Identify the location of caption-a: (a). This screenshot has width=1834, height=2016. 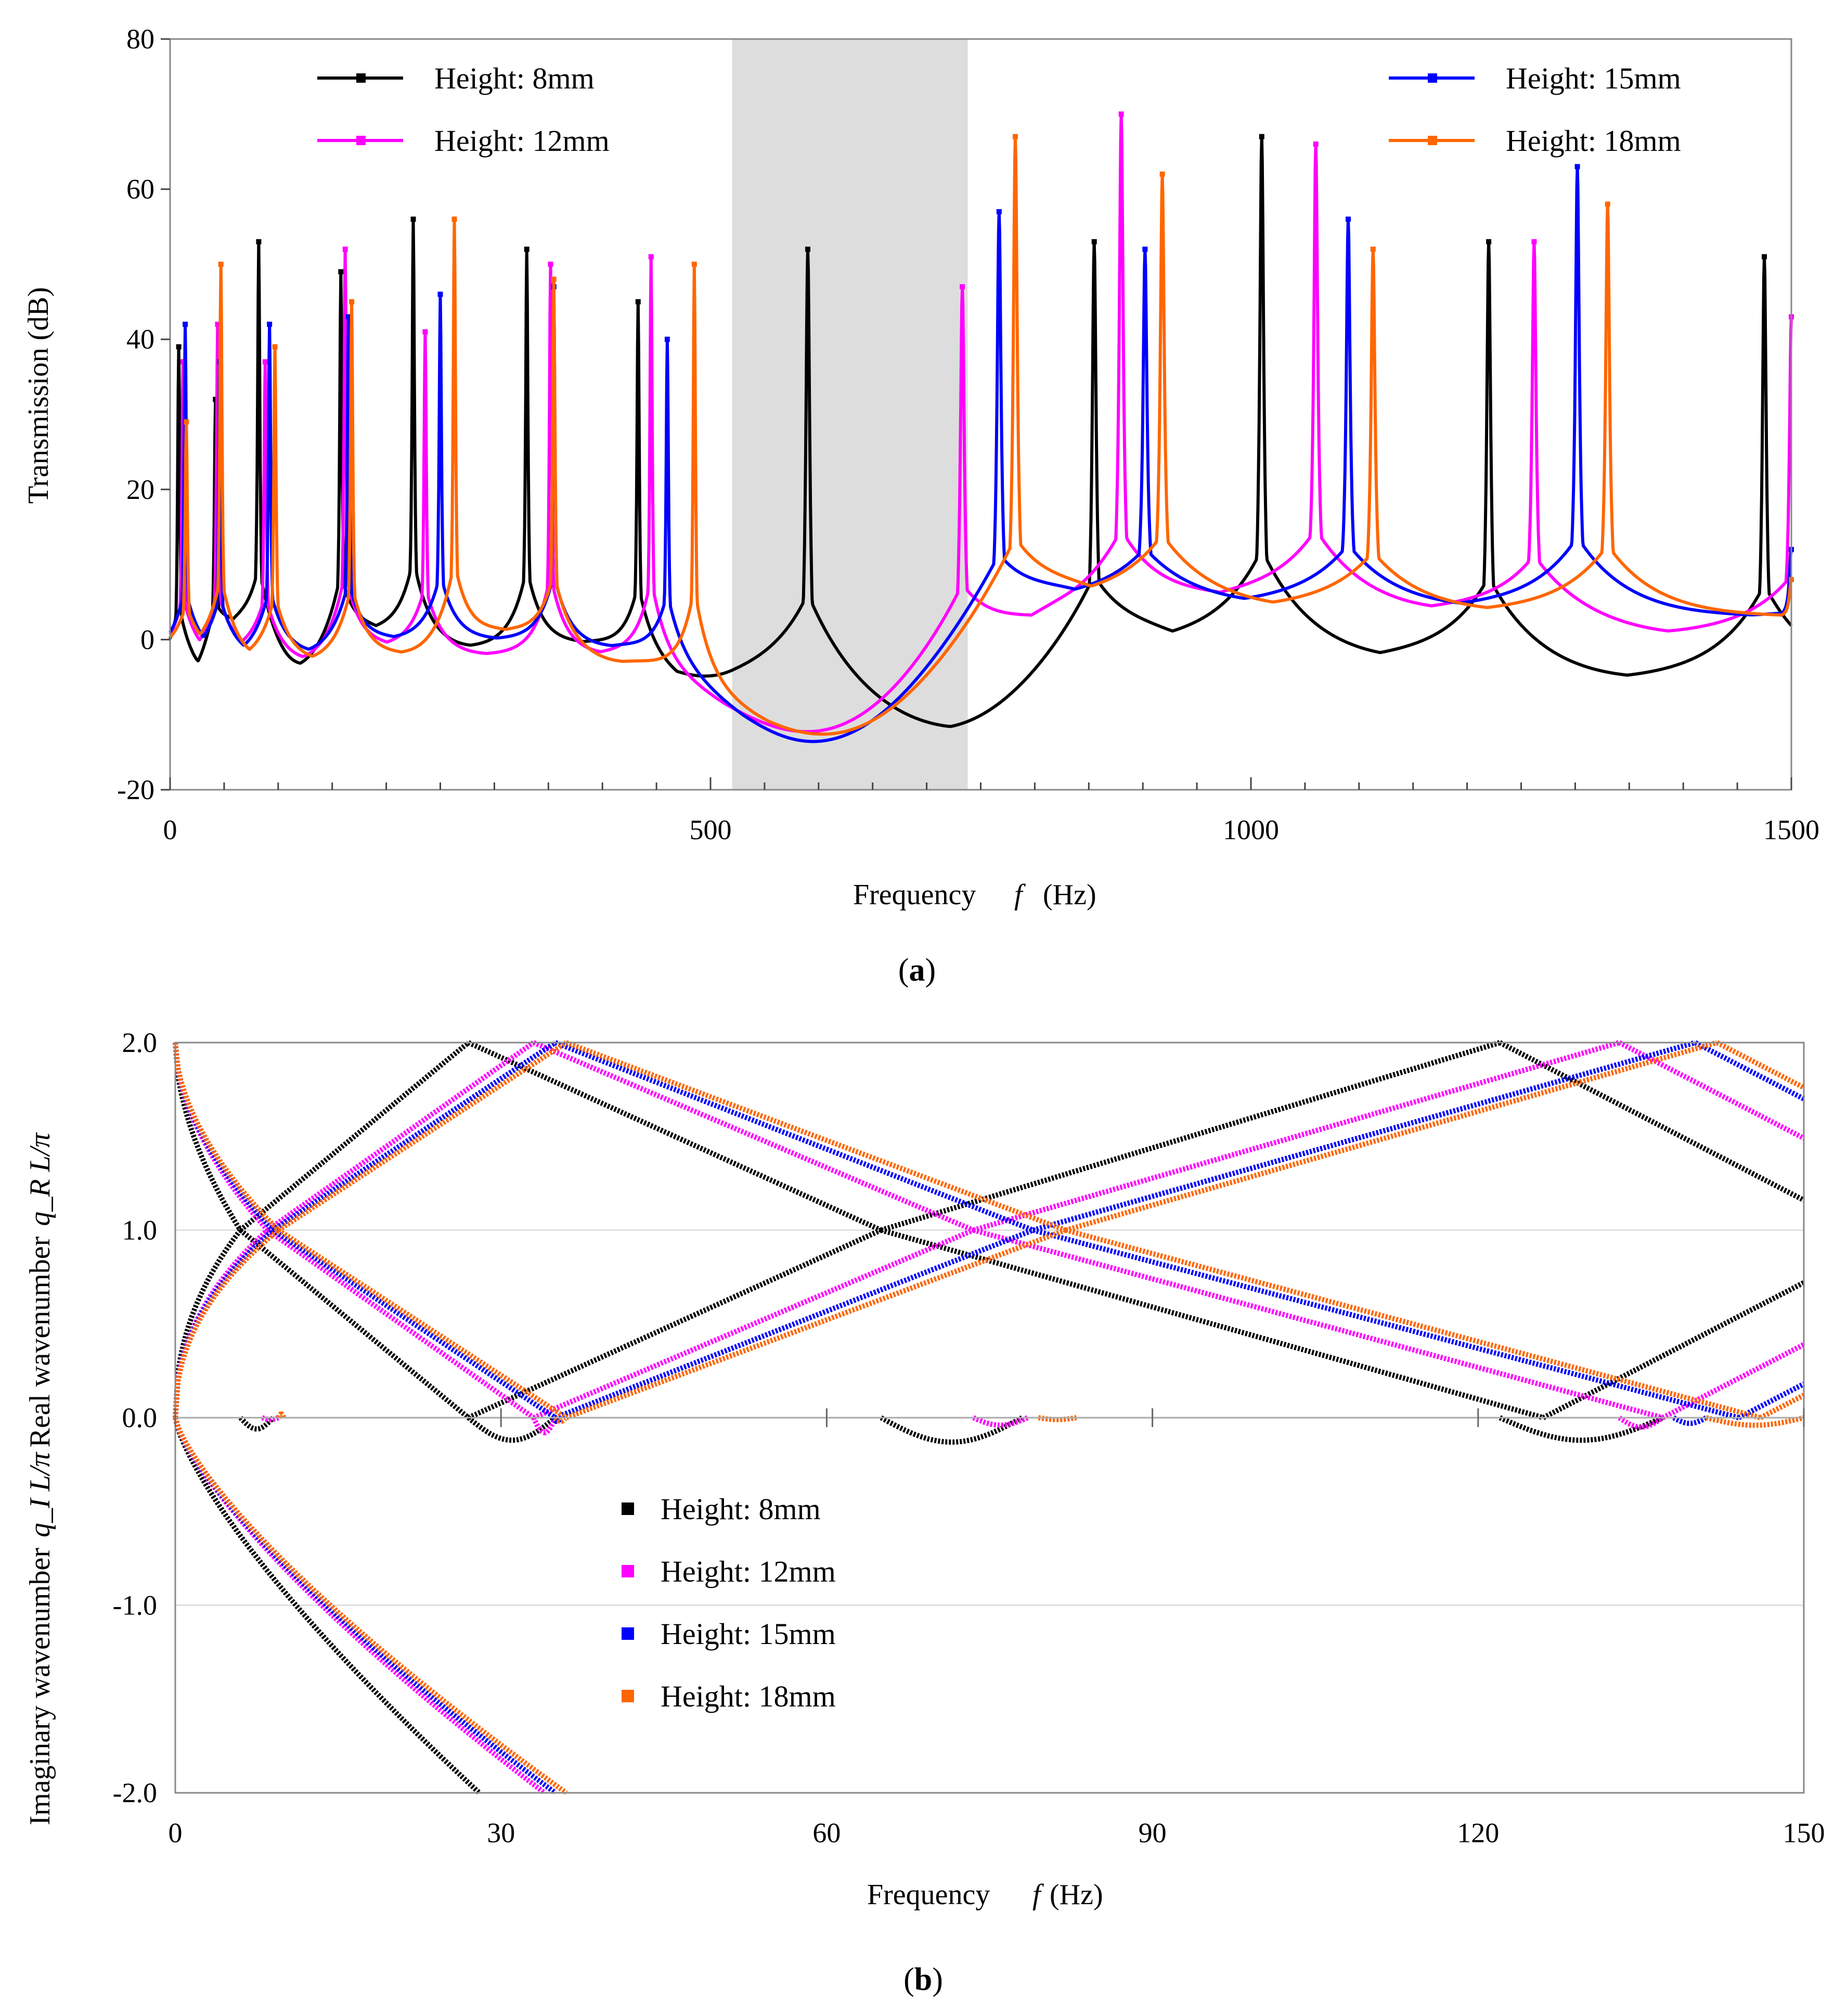
(917, 970).